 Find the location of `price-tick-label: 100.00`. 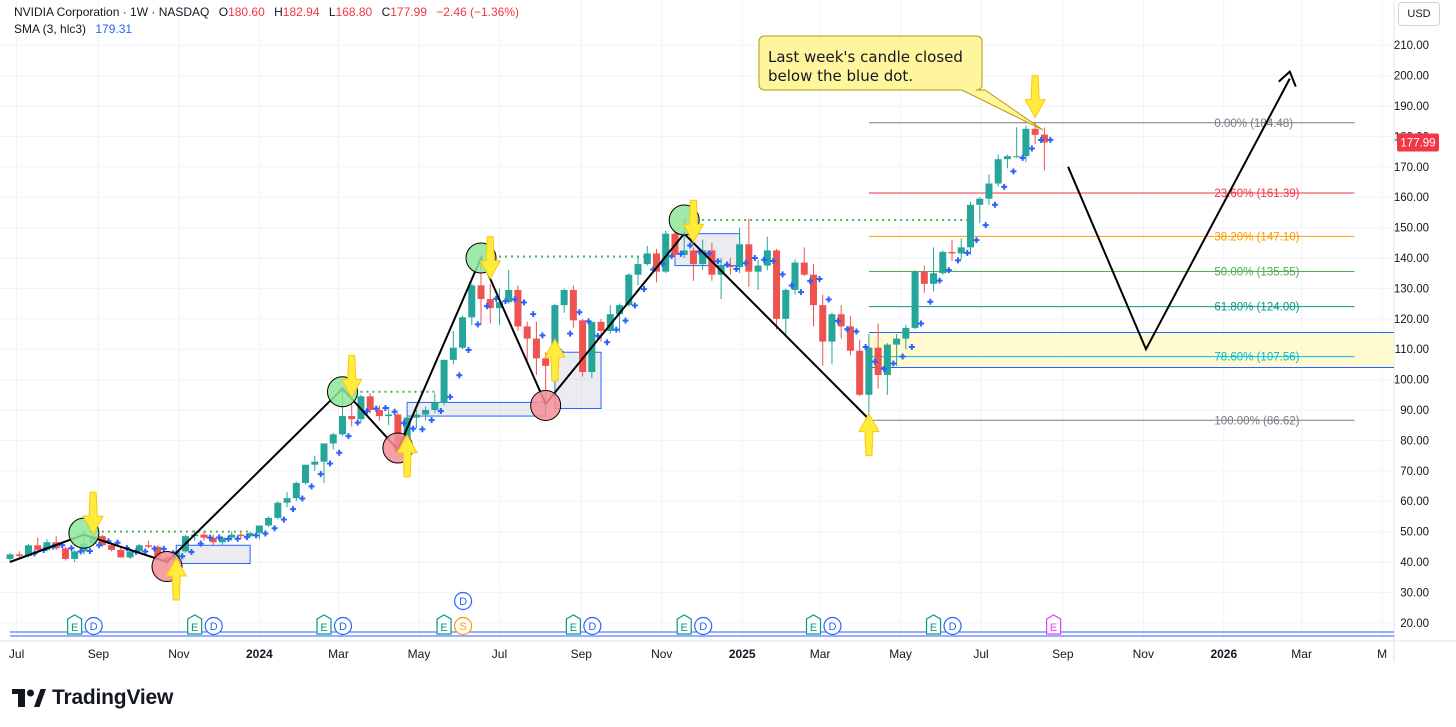

price-tick-label: 100.00 is located at coordinates (1411, 381).